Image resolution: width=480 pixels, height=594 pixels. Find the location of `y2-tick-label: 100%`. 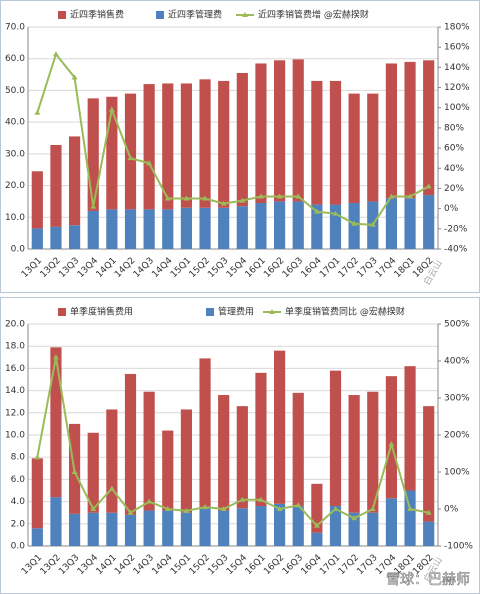

y2-tick-label: 100% is located at coordinates (457, 473).